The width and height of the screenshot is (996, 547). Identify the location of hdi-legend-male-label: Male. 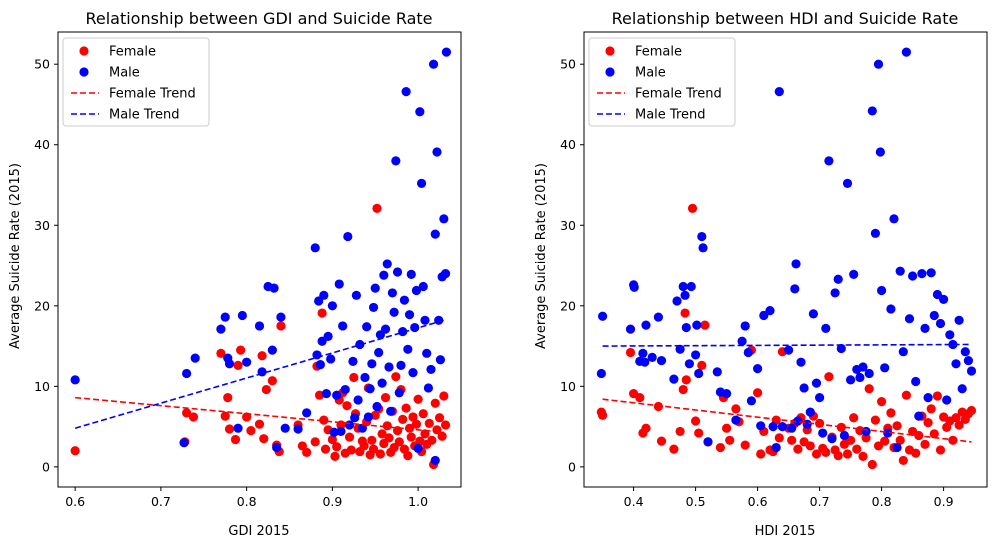
(650, 73).